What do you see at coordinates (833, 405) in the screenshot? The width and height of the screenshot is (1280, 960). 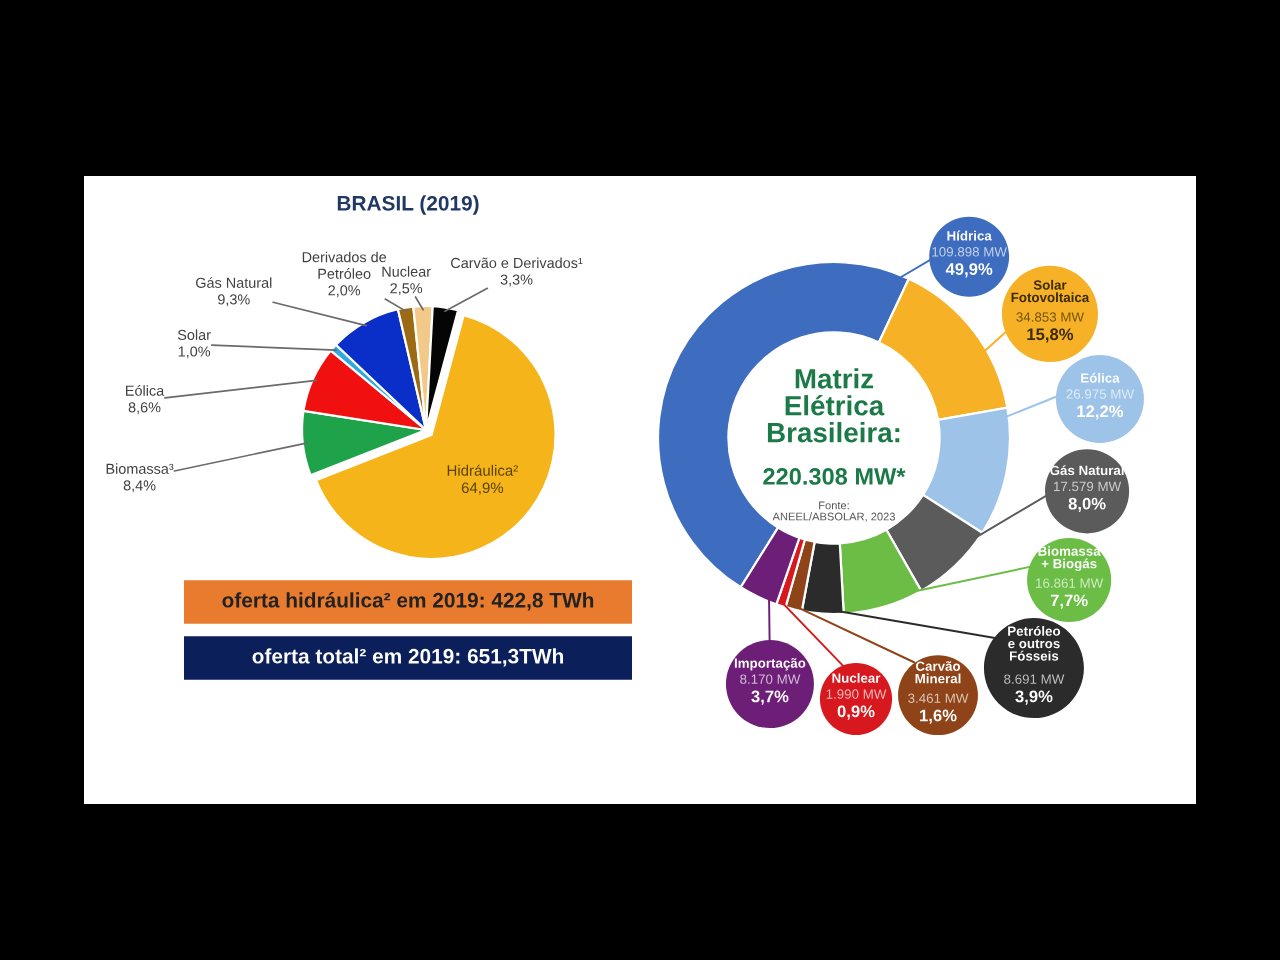 I see `text: Matriz Elétrica Brasileira:` at bounding box center [833, 405].